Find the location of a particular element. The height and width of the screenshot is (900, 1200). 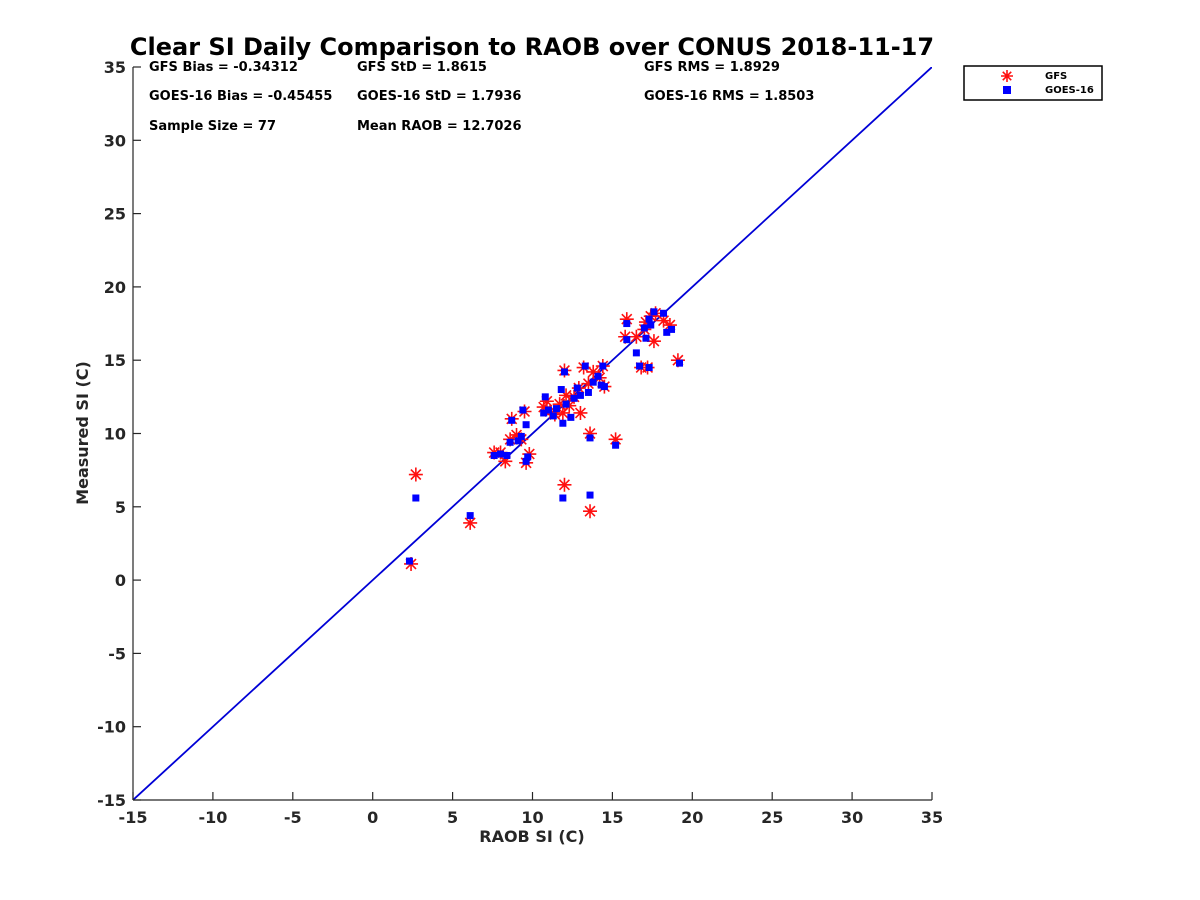

stat-text-2-0: Sample Size = 77 is located at coordinates (212, 126).